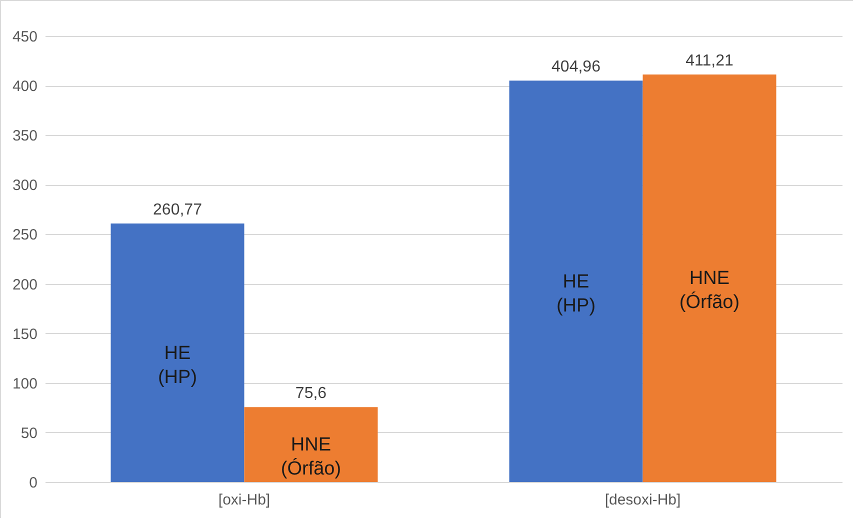  I want to click on y-tick-label: 150, so click(25, 334).